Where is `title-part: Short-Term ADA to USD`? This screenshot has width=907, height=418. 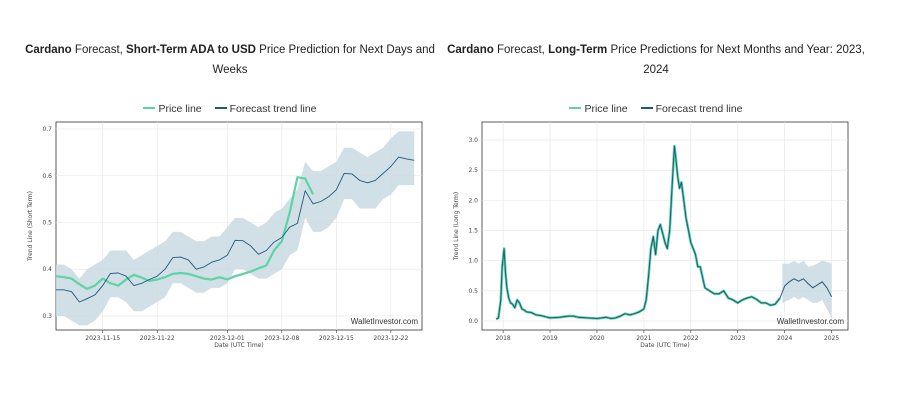 title-part: Short-Term ADA to USD is located at coordinates (191, 50).